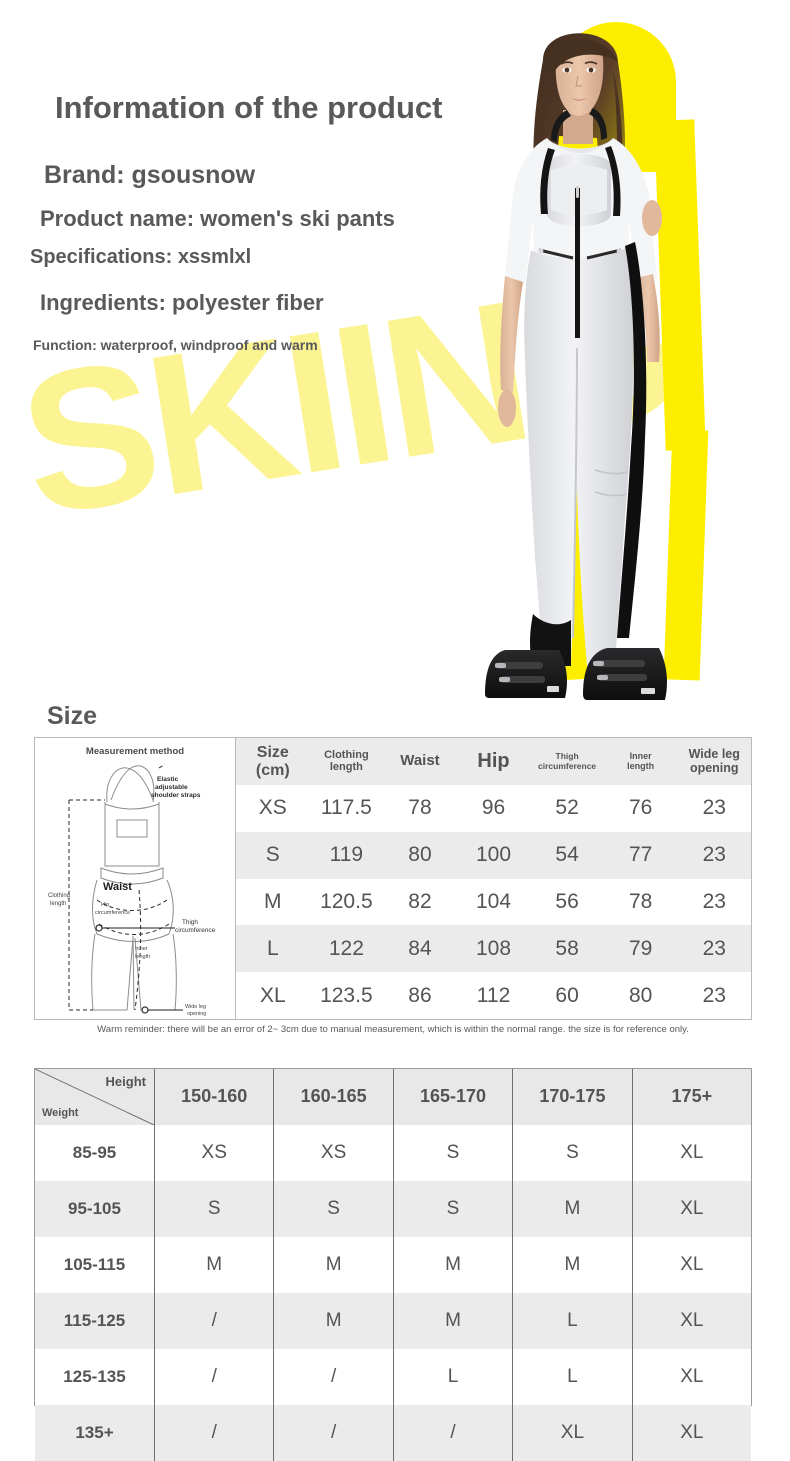  I want to click on table-row: 85-95 XS XS S S XL, so click(393, 1152).